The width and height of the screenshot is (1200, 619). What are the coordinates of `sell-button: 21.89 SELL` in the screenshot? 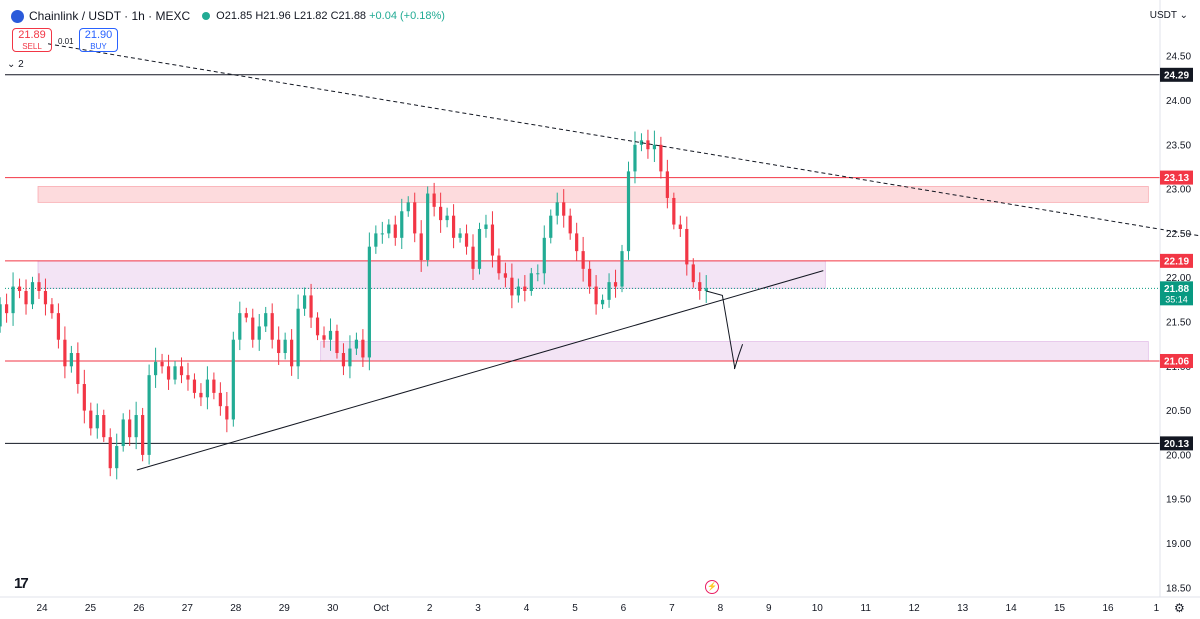 It's located at (32, 40).